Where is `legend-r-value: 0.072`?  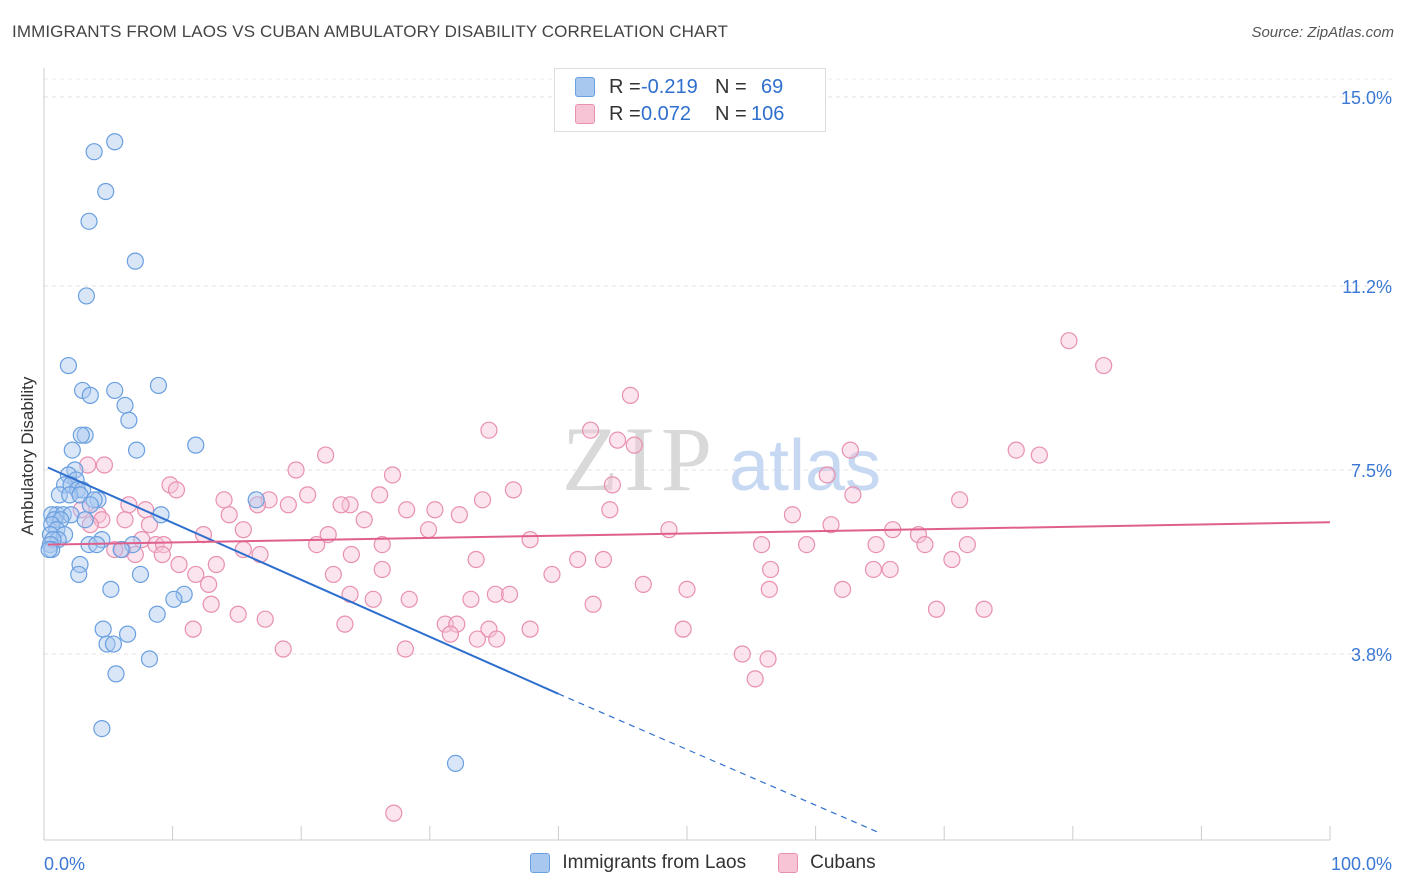 legend-r-value: 0.072 is located at coordinates (666, 113).